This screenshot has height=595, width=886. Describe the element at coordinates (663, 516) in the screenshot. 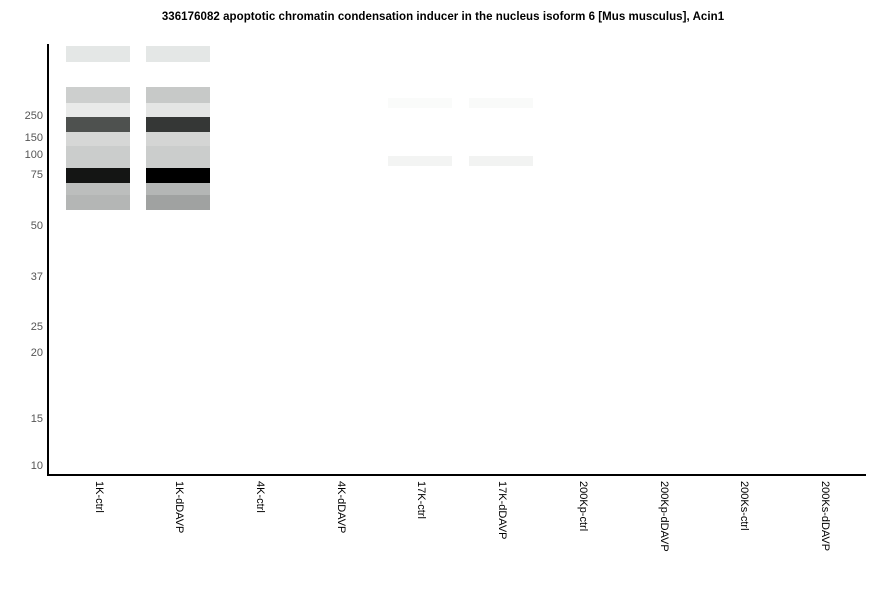

I see `x-axis-tick-label: 200Kp-dDAVP` at that location.